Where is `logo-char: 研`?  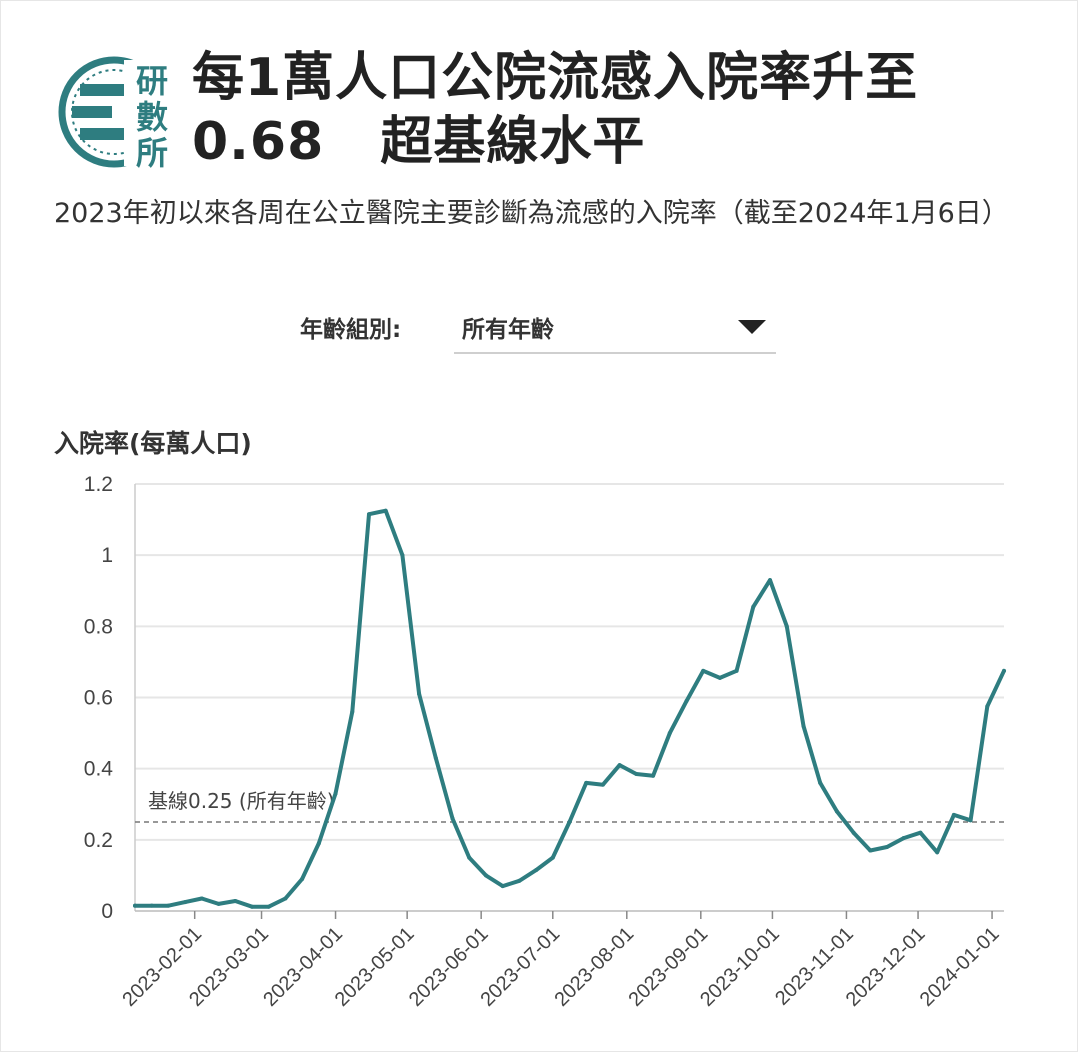
logo-char: 研 is located at coordinates (152, 81).